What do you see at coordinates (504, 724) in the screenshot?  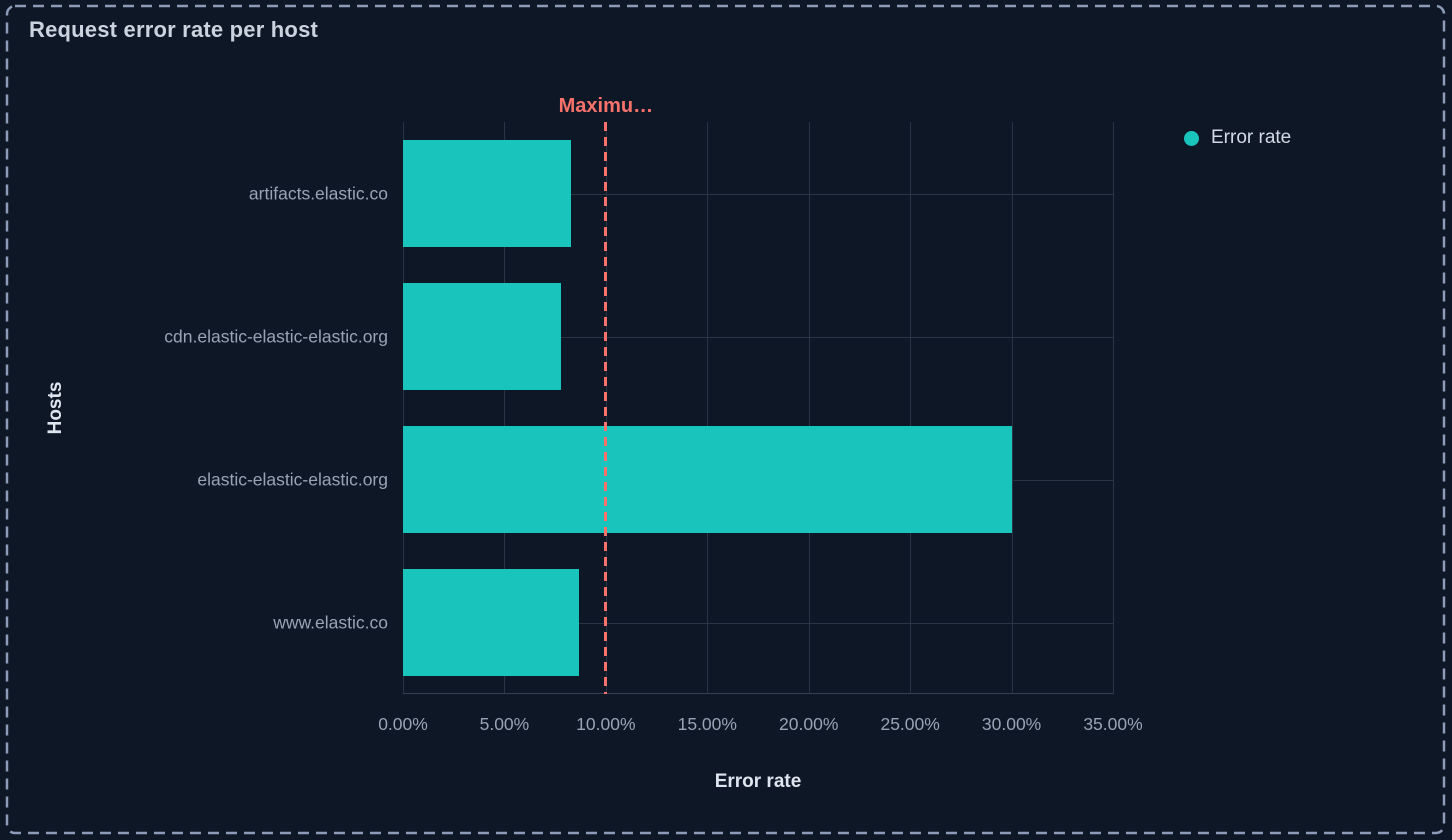 I see `x-tick-label: 5.00%` at bounding box center [504, 724].